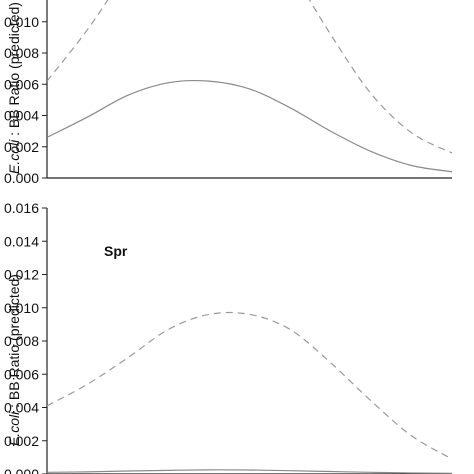 This screenshot has width=474, height=474. Describe the element at coordinates (21, 241) in the screenshot. I see `y-tick-label: 0.014` at that location.